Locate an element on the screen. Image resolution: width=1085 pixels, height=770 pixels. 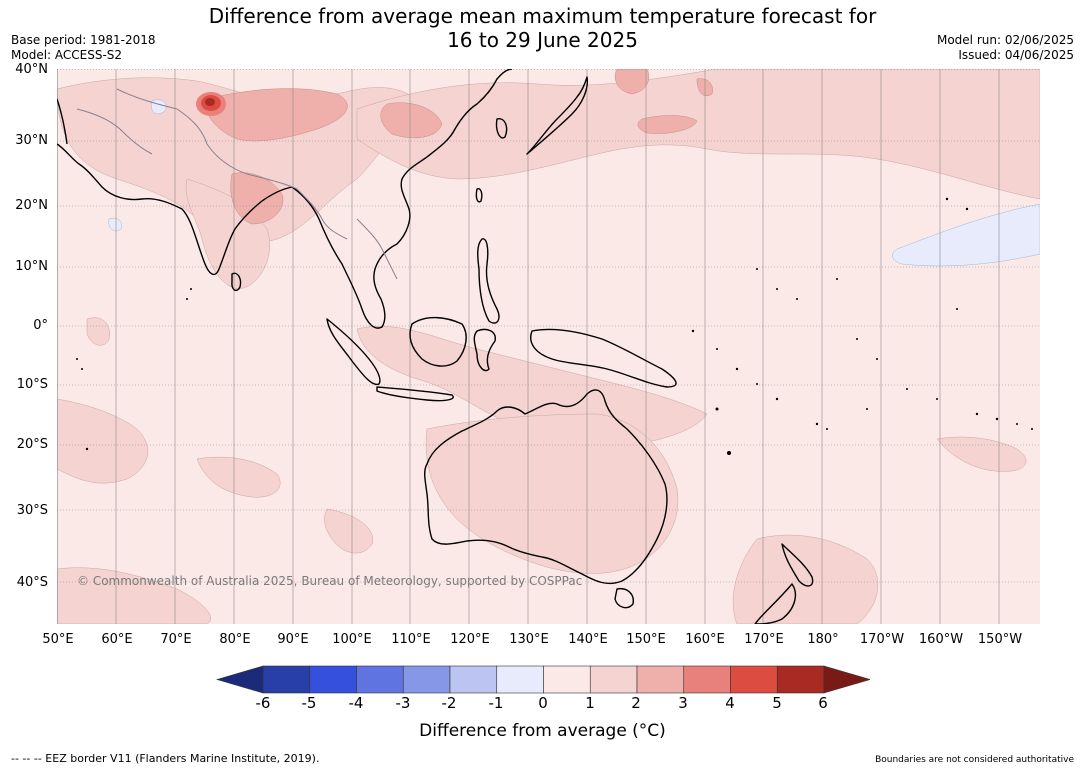
base-period: Base period: 1981-2018 is located at coordinates (83, 40).